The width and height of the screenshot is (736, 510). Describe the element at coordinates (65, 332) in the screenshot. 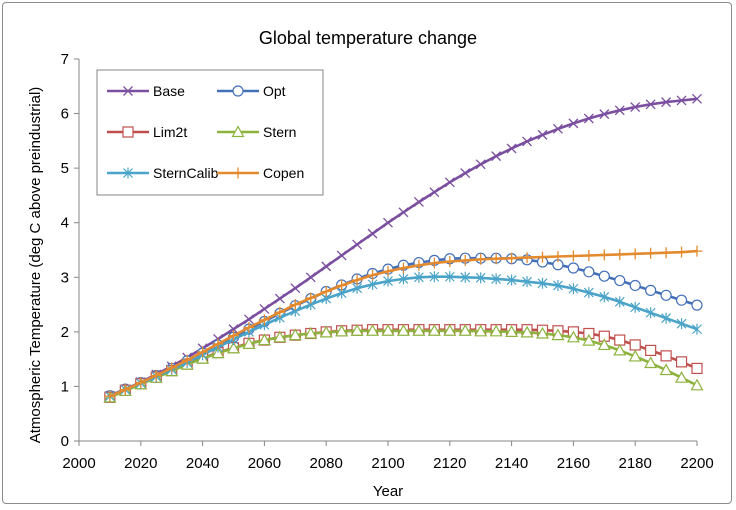

I see `y-tick-label: 2` at that location.